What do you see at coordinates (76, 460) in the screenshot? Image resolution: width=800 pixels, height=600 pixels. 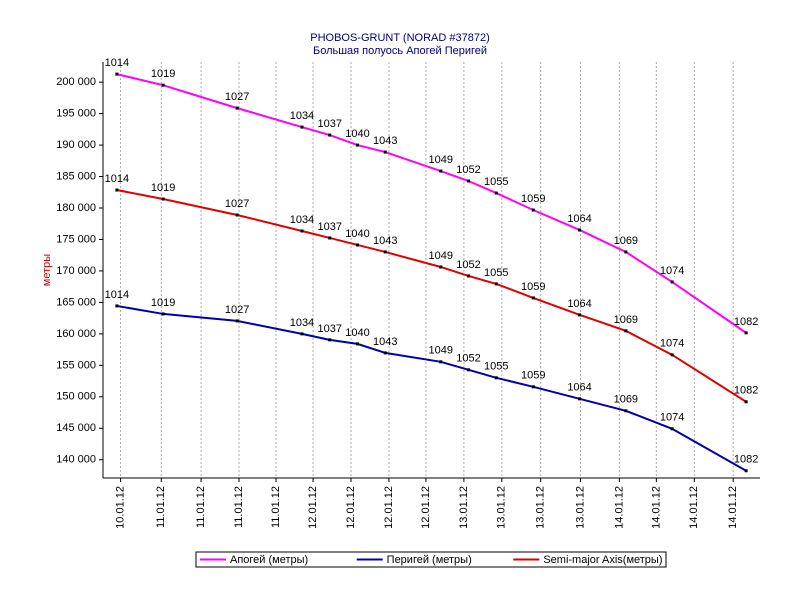 I see `y-tick-label: 140 000` at bounding box center [76, 460].